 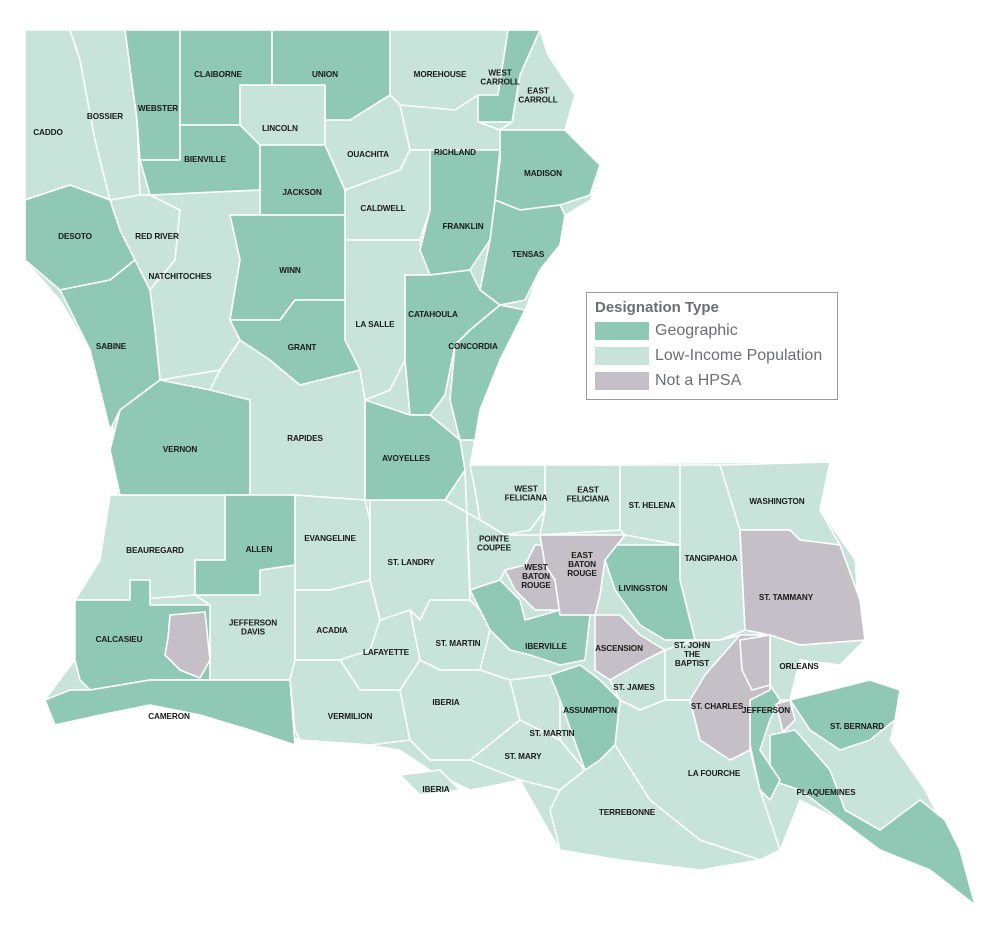 I want to click on parish-label-iberia: IBERIA, so click(x=445, y=702).